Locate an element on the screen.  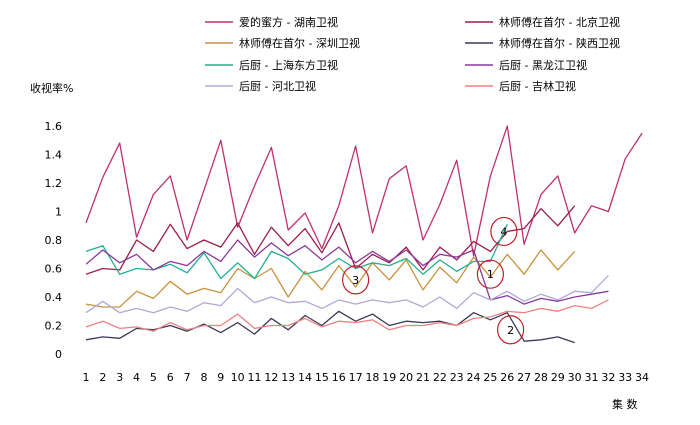
y-tick-label: 0 is located at coordinates (58, 354).